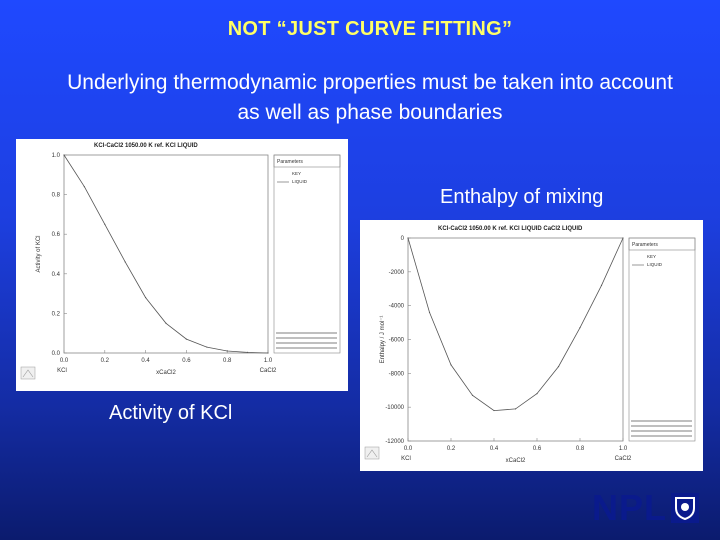 The image size is (720, 540). Describe the element at coordinates (39, 253) in the screenshot. I see `y-axis-label: Activity of KCl` at that location.